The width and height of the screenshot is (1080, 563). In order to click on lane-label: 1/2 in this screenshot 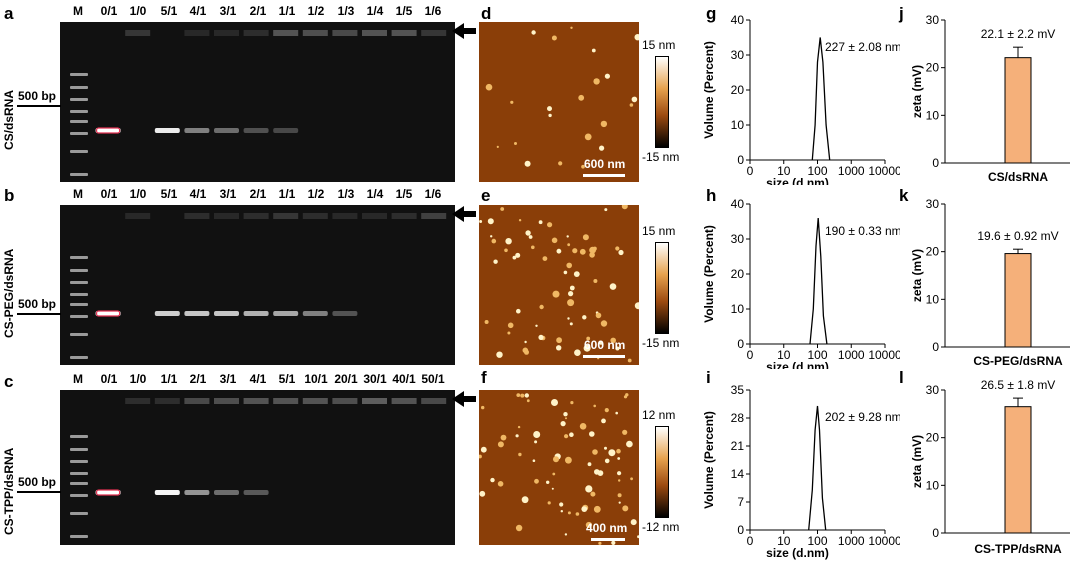, I will do `click(316, 11)`.